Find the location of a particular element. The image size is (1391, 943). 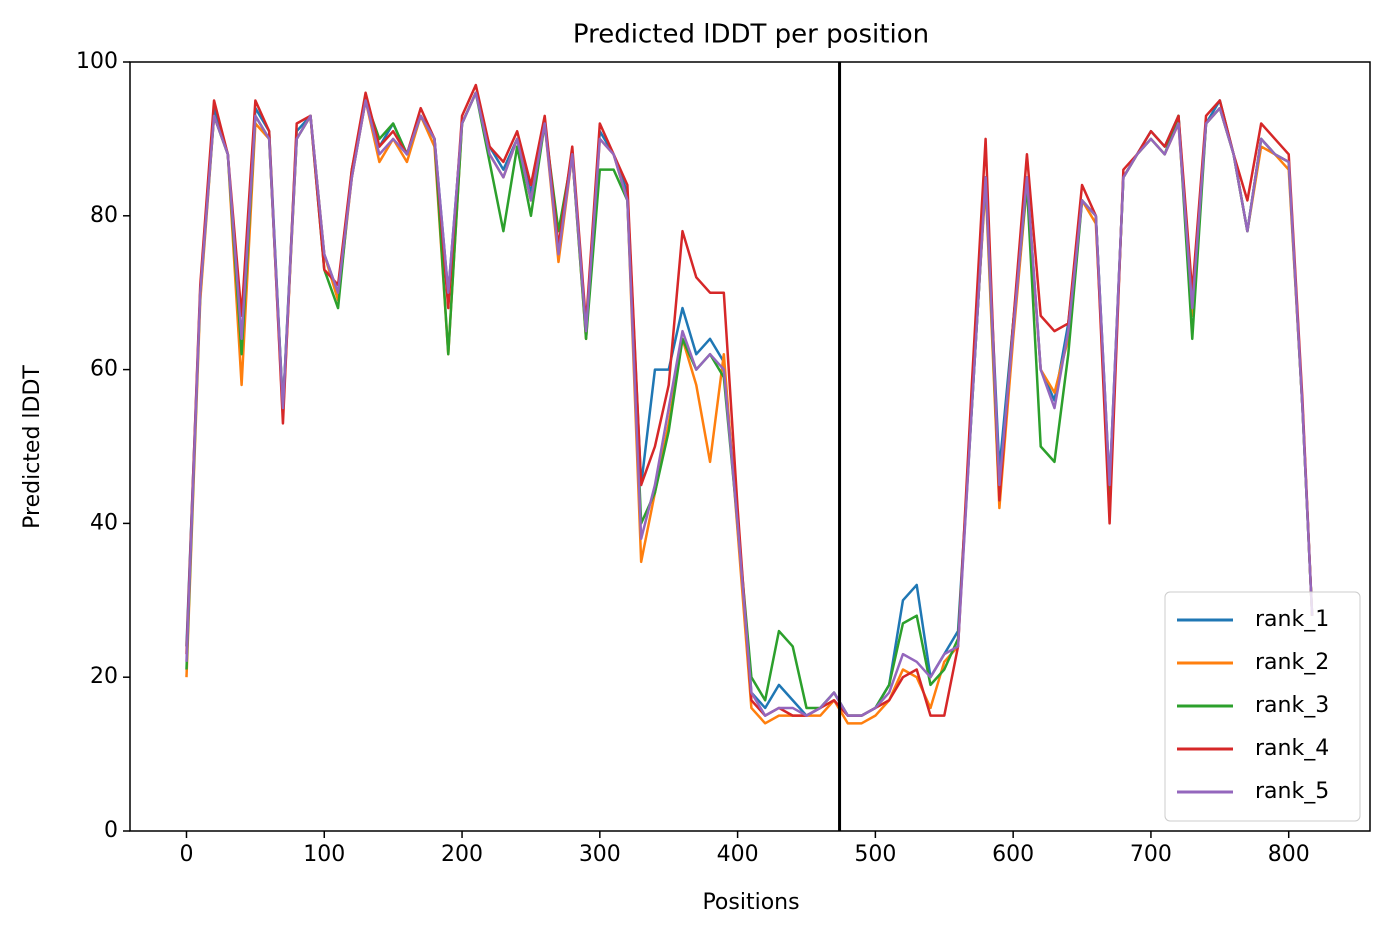

x-tick-label: 800 is located at coordinates (1289, 854).